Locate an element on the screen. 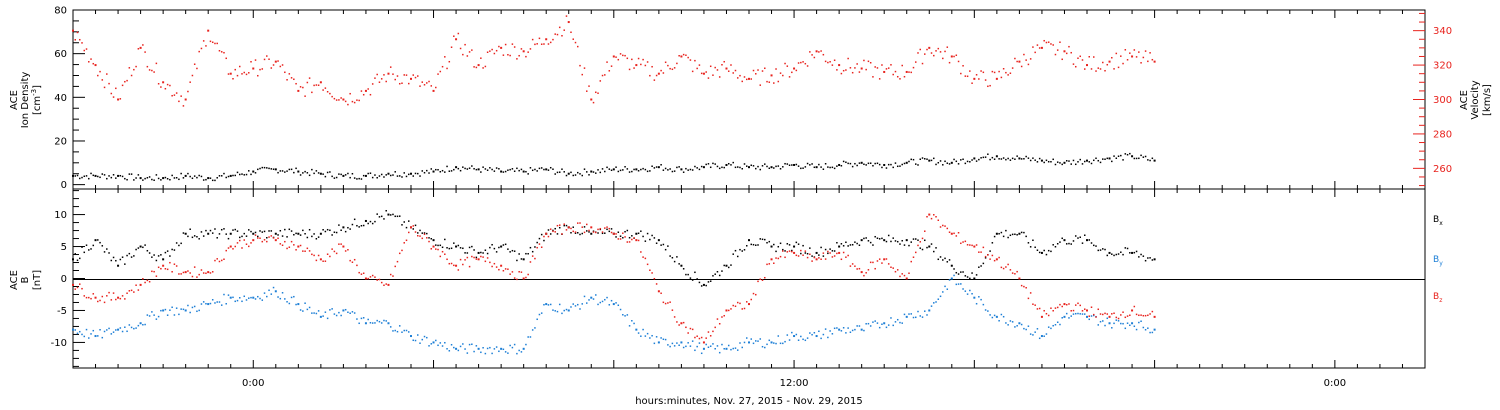 The height and width of the screenshot is (410, 1500). y-tick-label: 300 is located at coordinates (1442, 100).